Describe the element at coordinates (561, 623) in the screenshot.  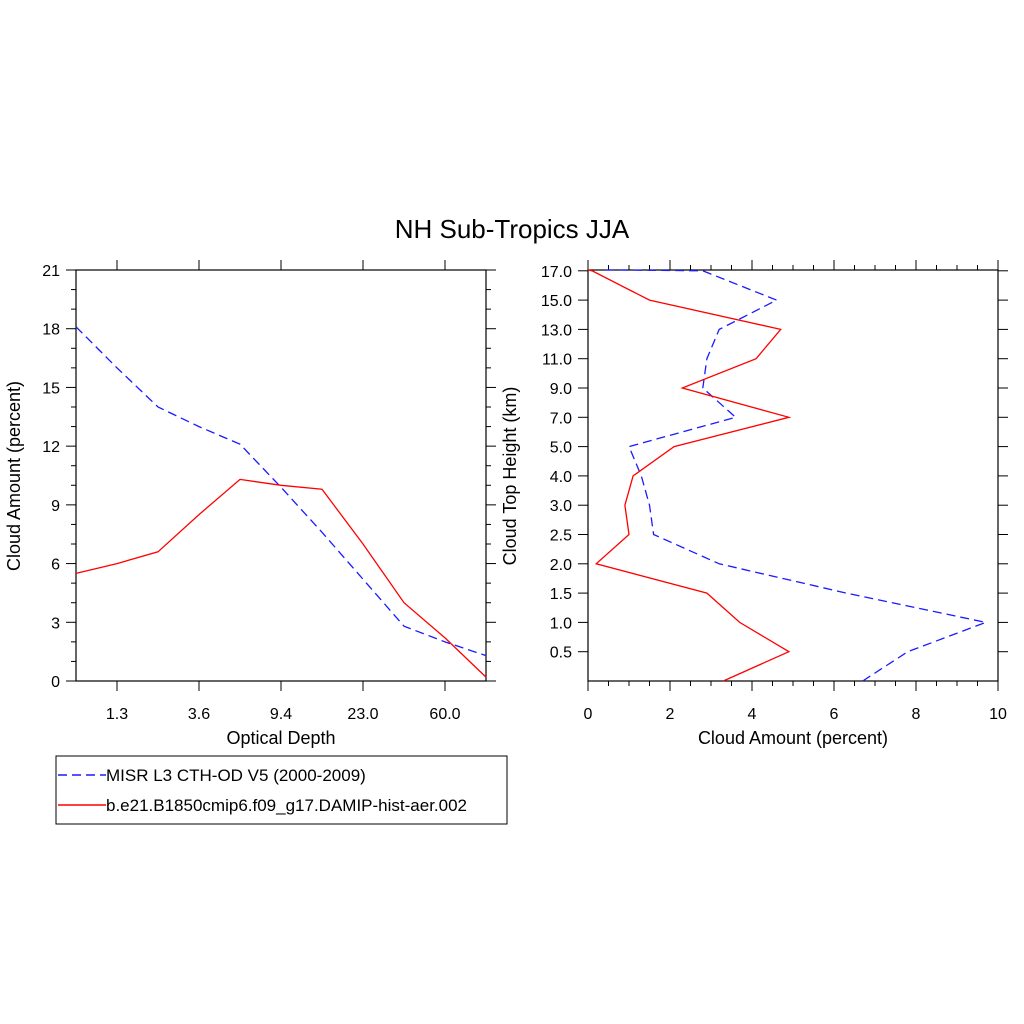
I see `right-y-tick-label: 1.0` at that location.